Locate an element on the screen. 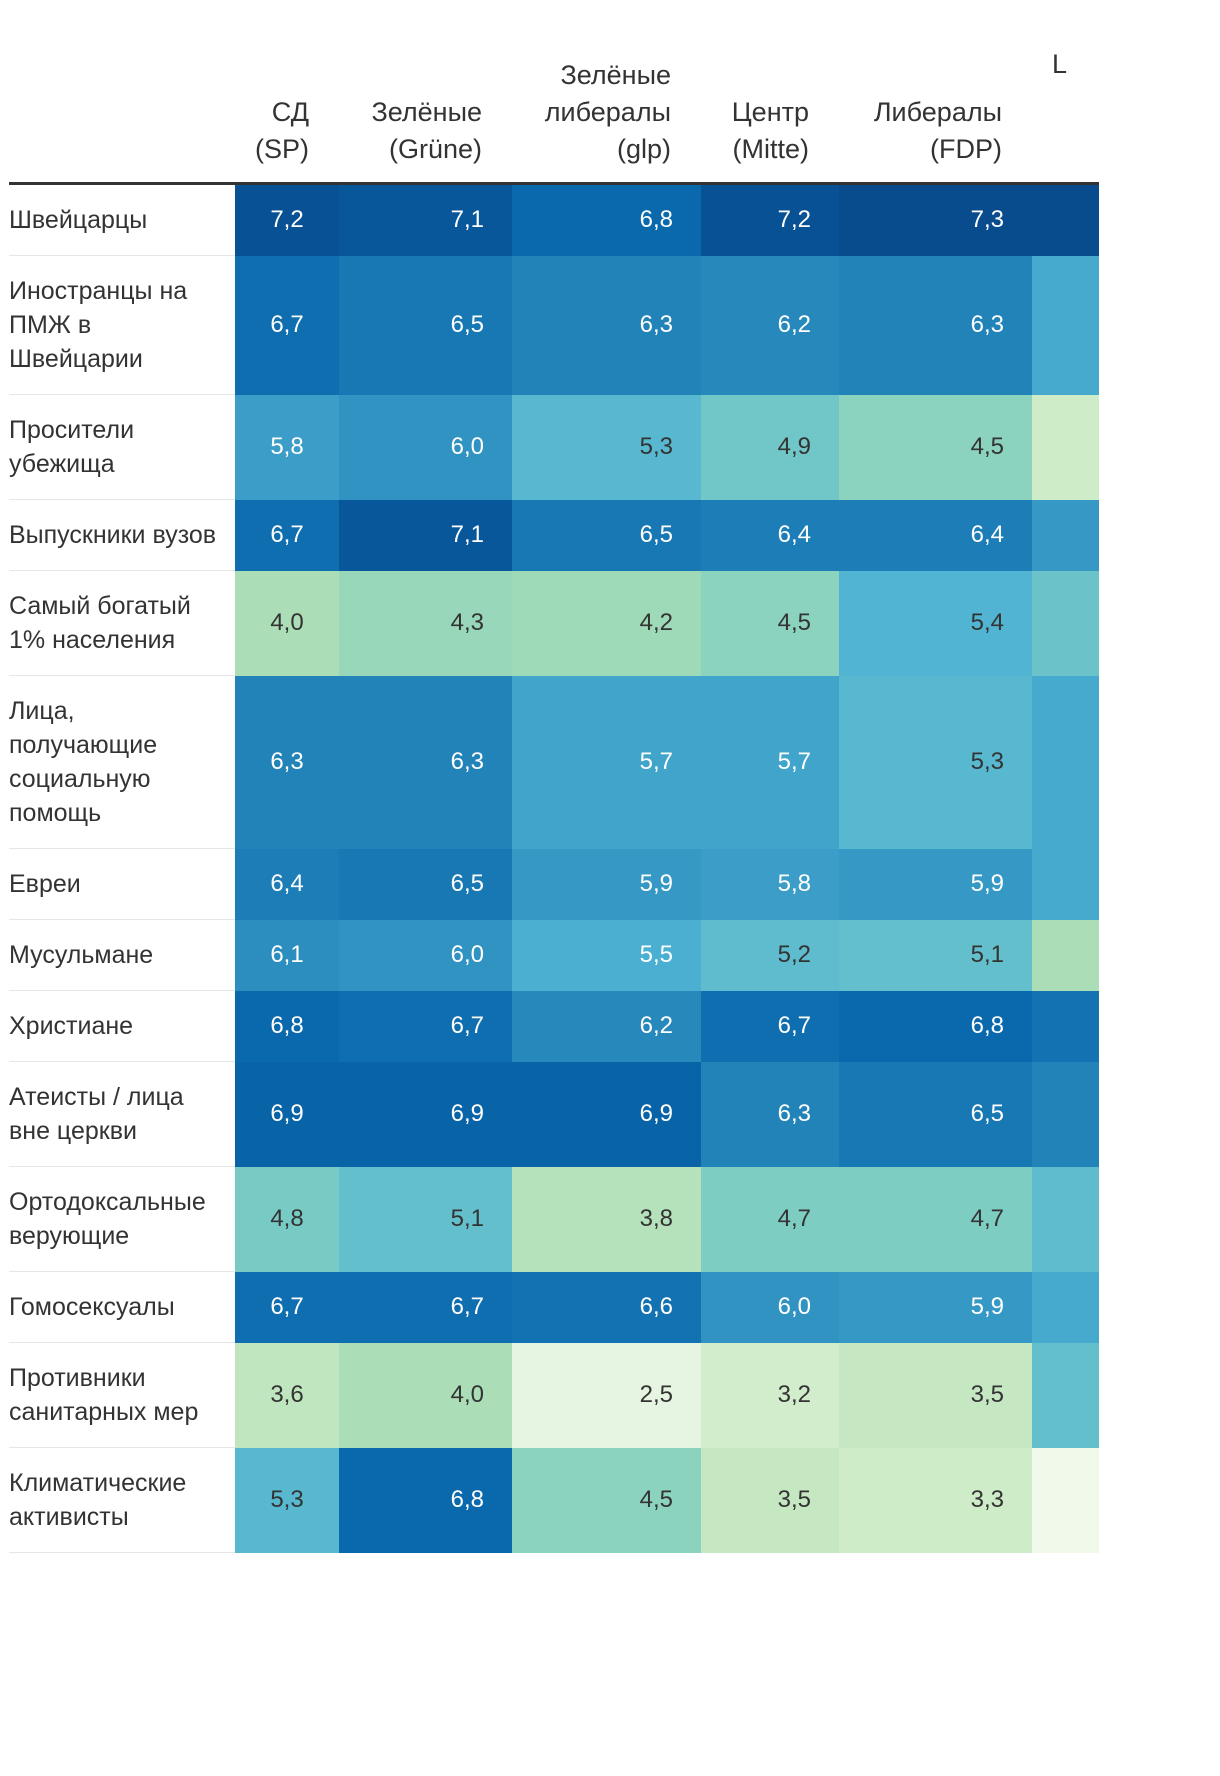 Image resolution: width=1220 pixels, height=1776 pixels. table-row: Гомосексуалы 6,7 6,7 6,6 6,0 5,9 is located at coordinates (554, 1307).